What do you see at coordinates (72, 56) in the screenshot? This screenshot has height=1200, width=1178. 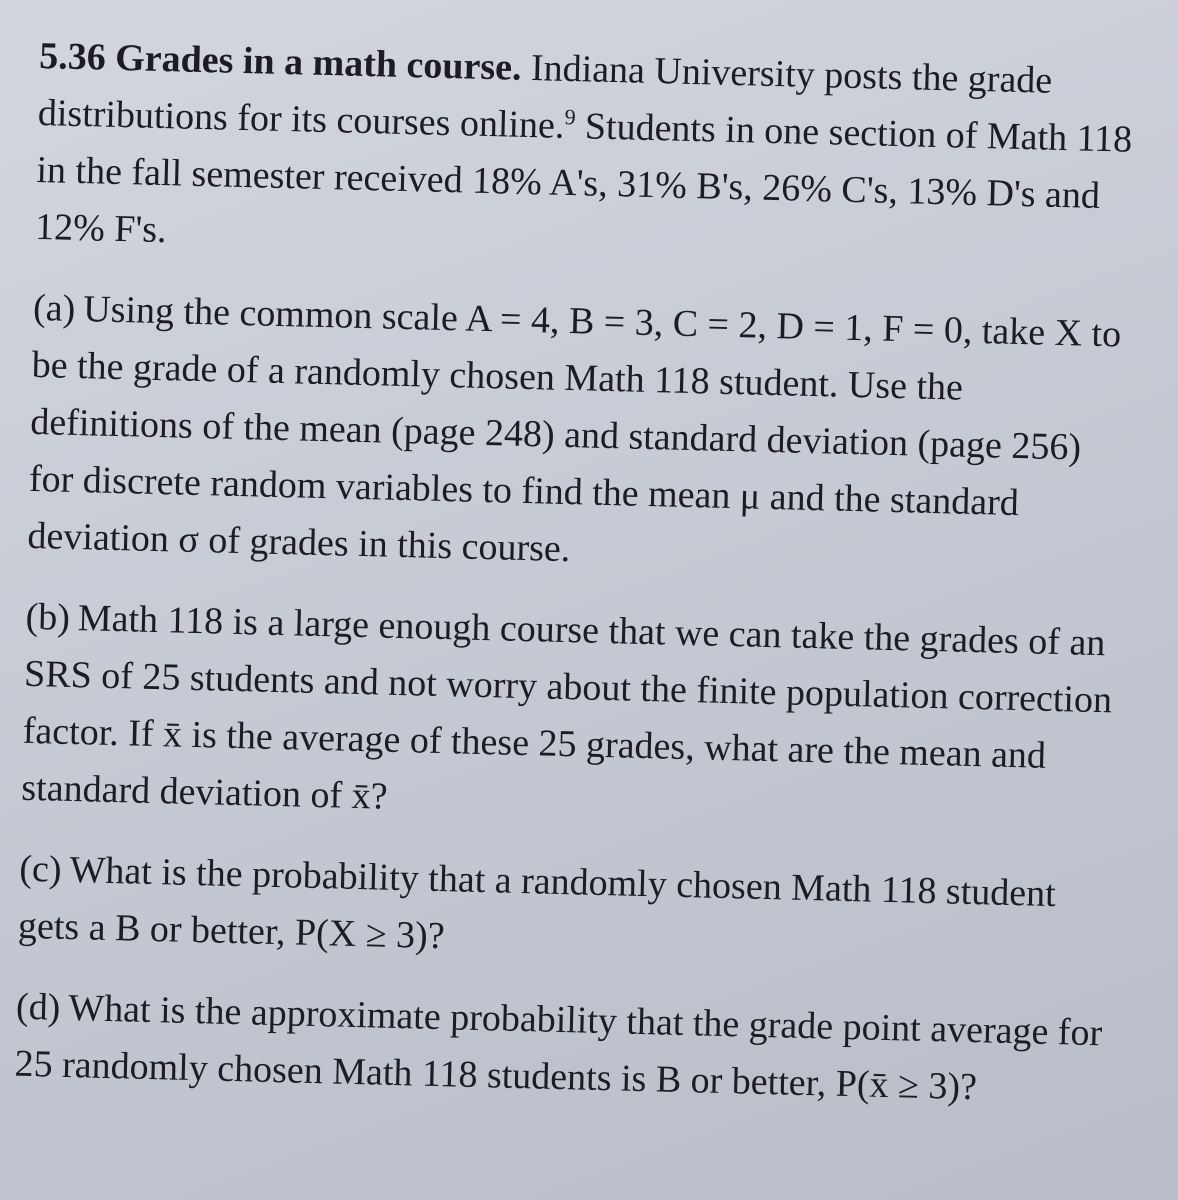 I see `exercise-number: 5.36` at bounding box center [72, 56].